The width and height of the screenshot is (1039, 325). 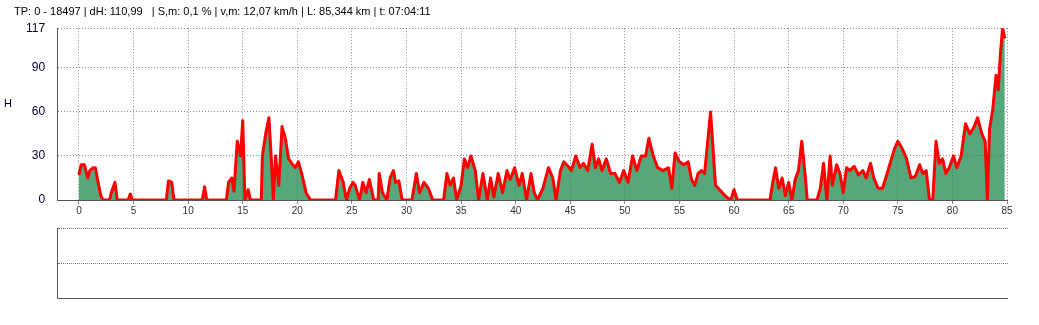 I want to click on y-axis-title: H, so click(x=8, y=103).